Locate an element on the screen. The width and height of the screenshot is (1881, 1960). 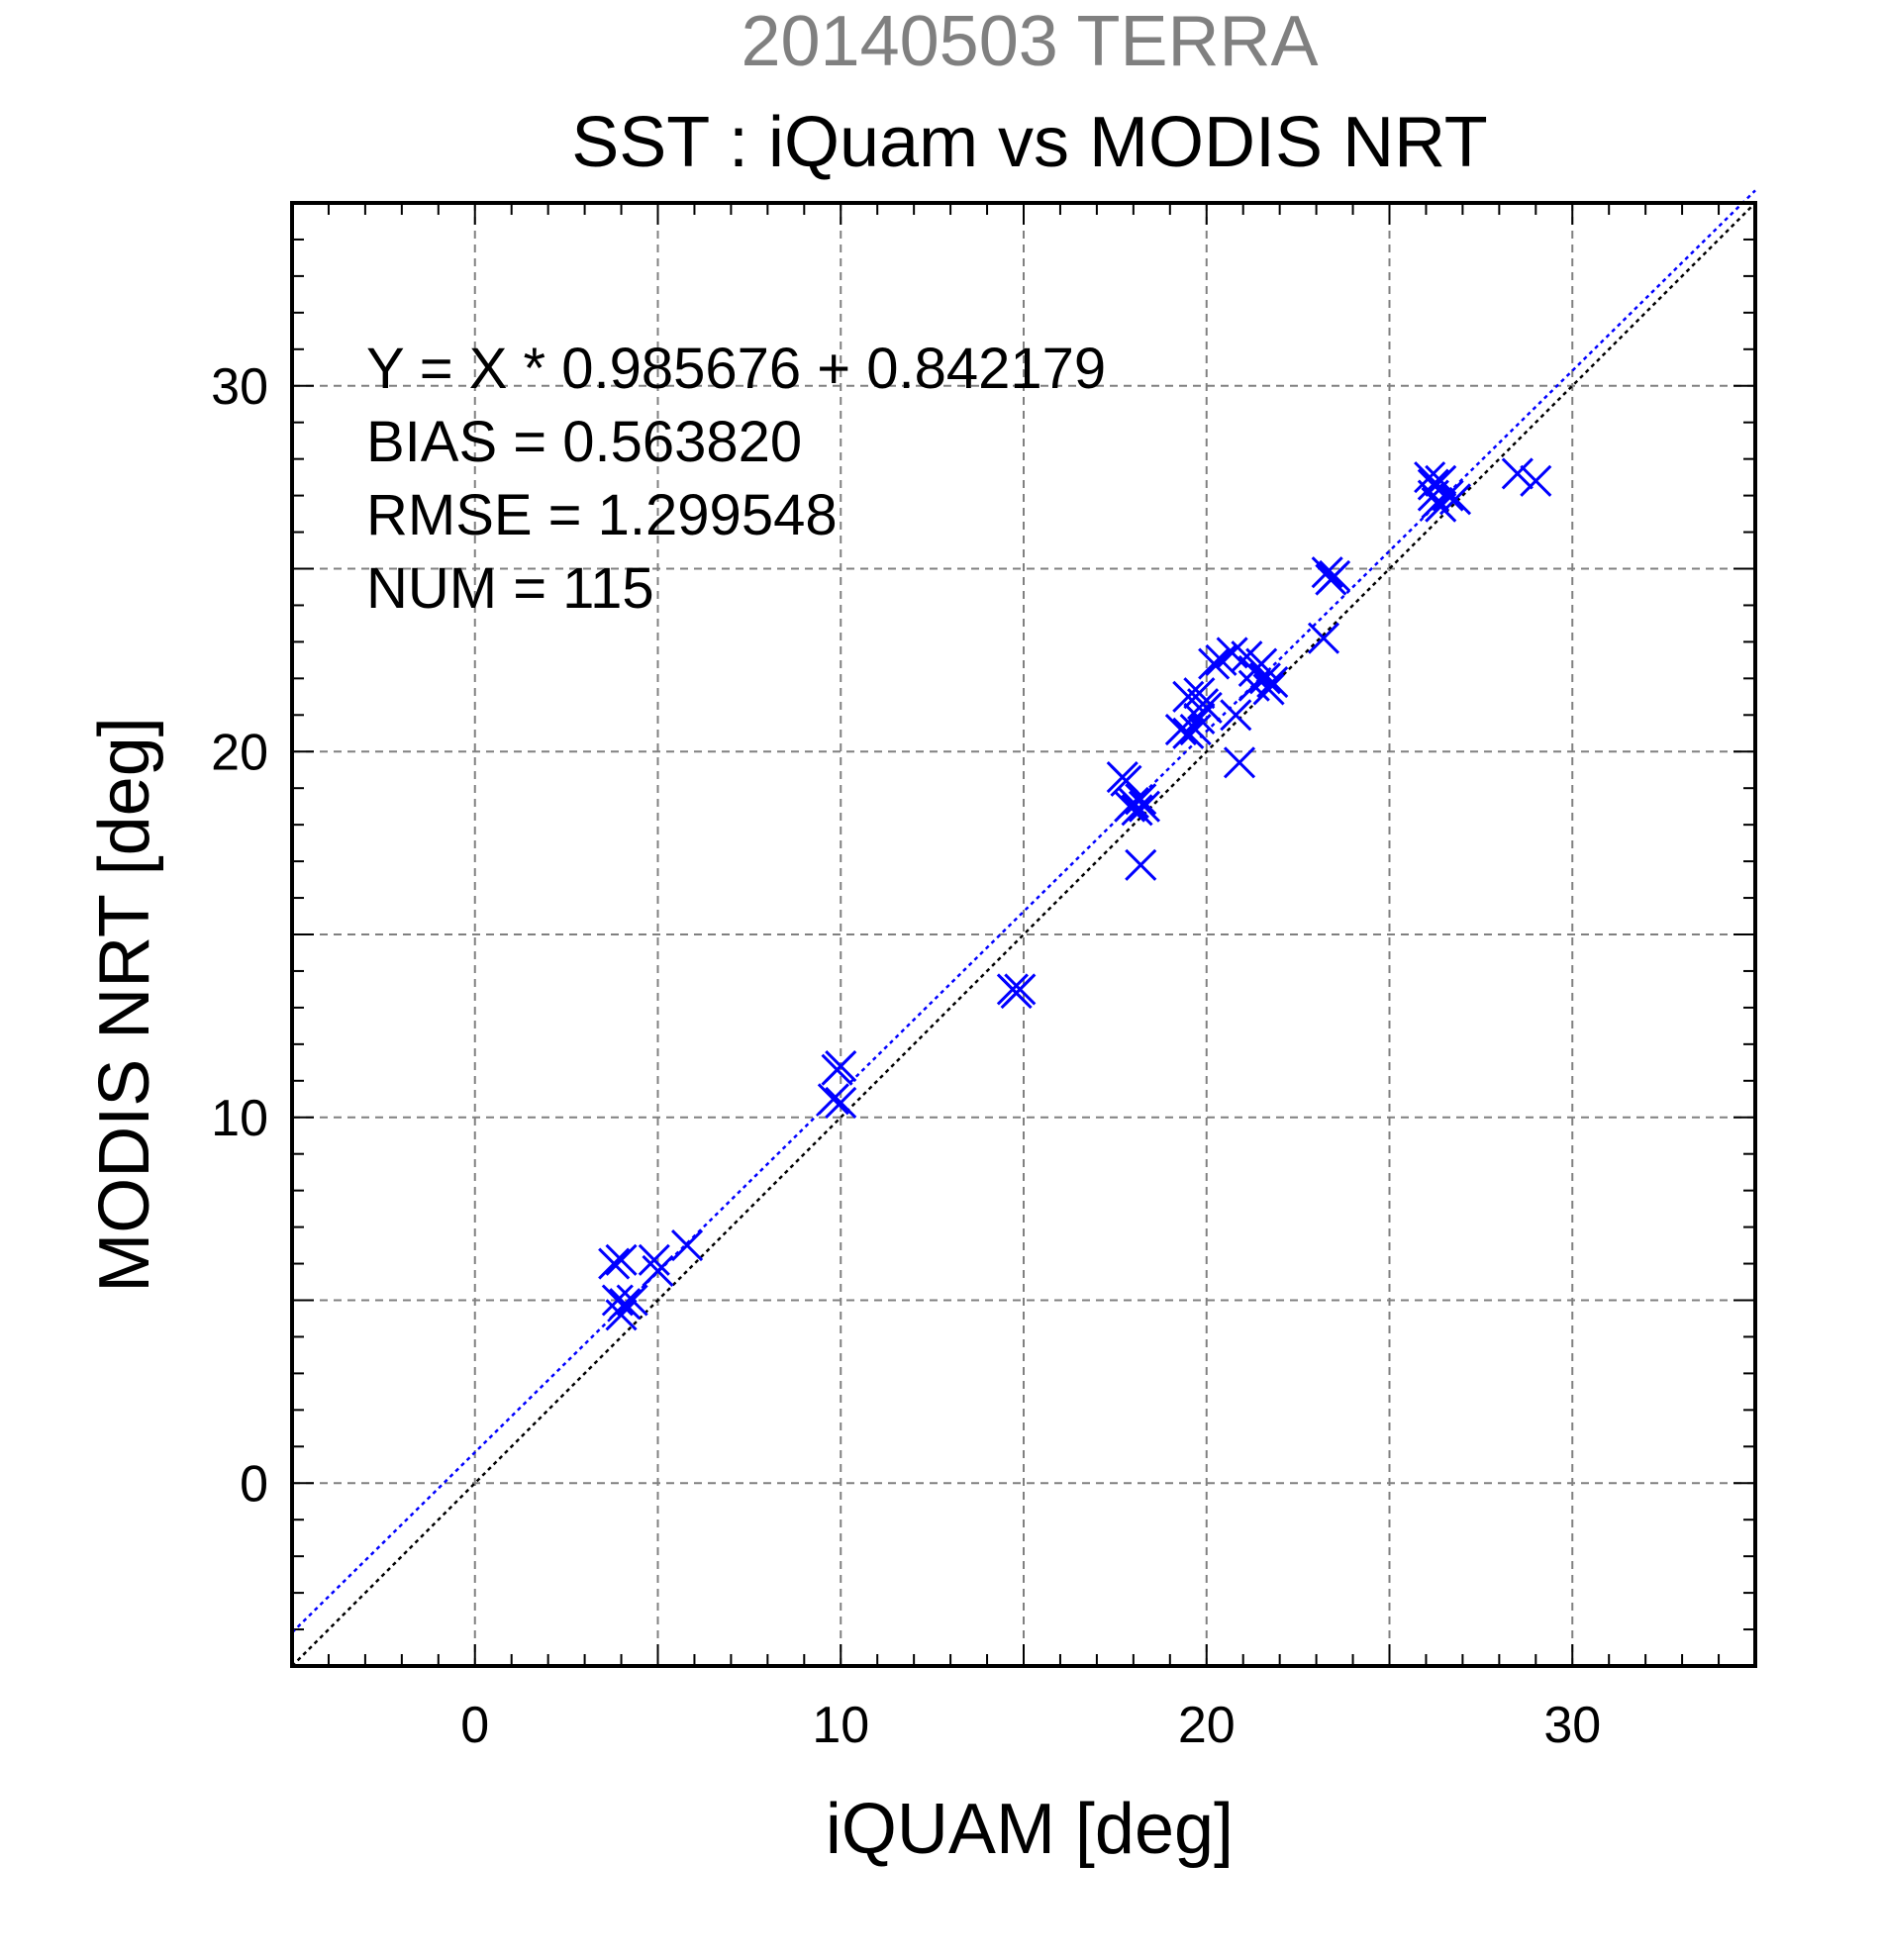
stat-regression: Y = X * 0.985676 + 0.842179 is located at coordinates (736, 369).